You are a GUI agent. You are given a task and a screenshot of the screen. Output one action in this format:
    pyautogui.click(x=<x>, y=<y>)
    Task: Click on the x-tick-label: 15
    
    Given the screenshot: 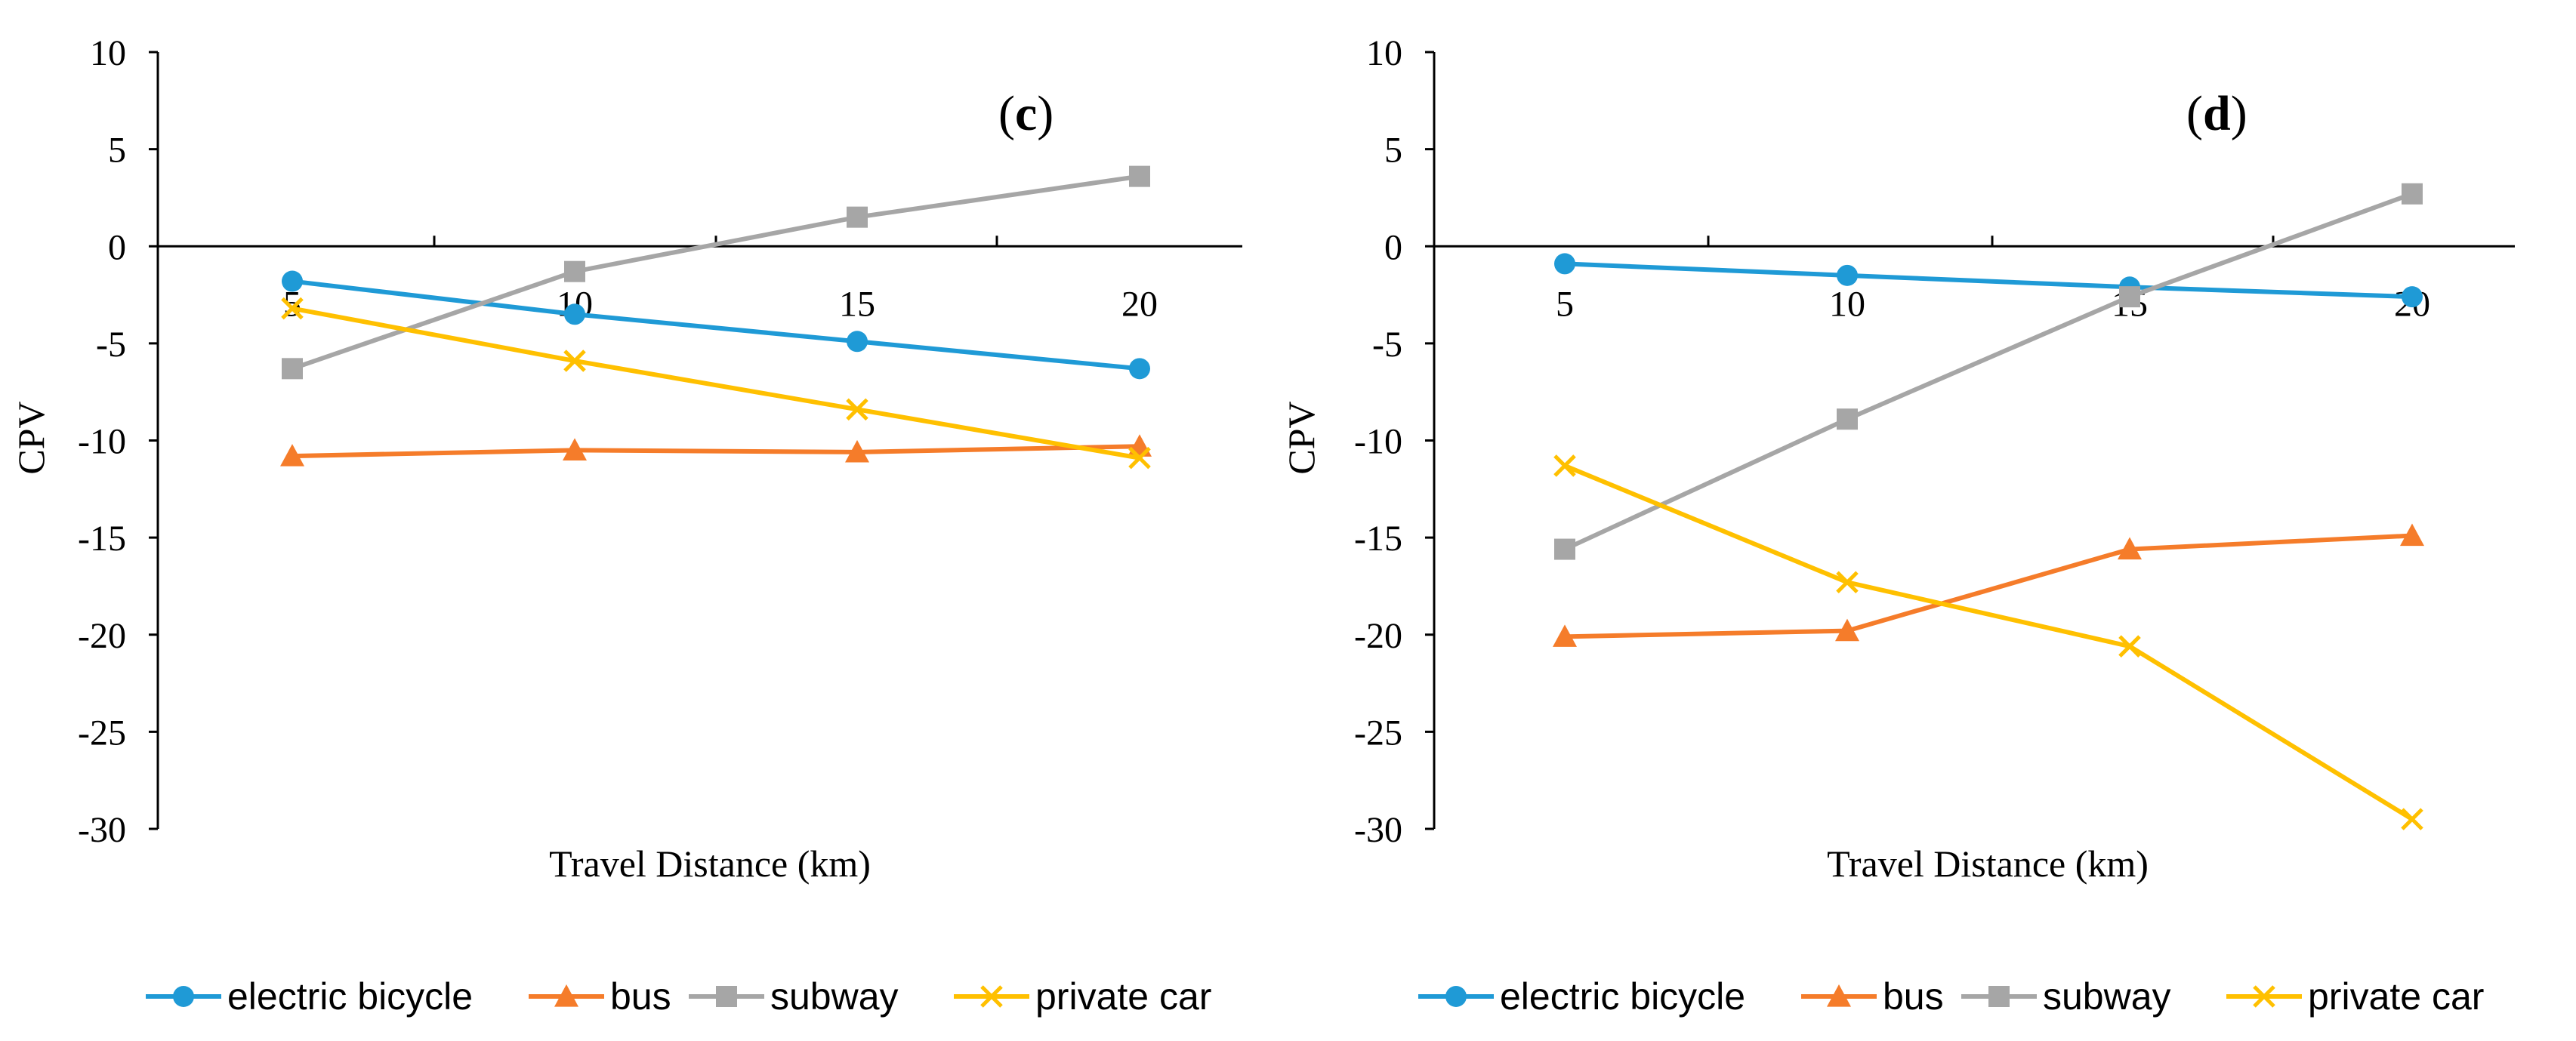 What is the action you would take?
    pyautogui.click(x=857, y=304)
    